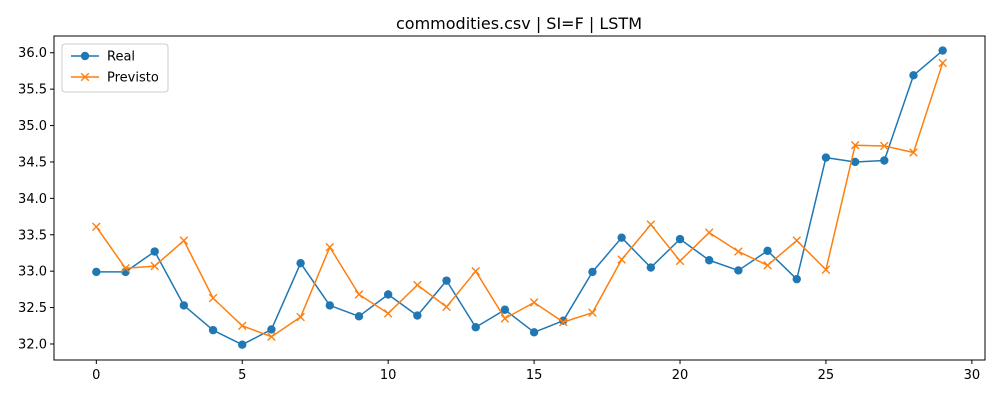  I want to click on legend-marker-previsto, so click(85, 77).